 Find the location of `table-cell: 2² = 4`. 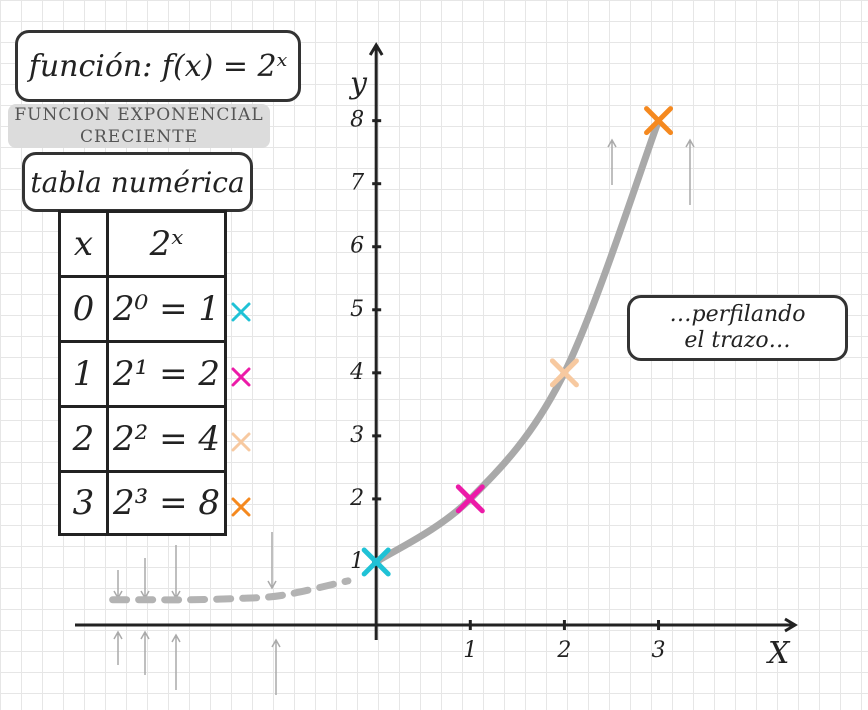

table-cell: 2² = 4 is located at coordinates (166, 439).